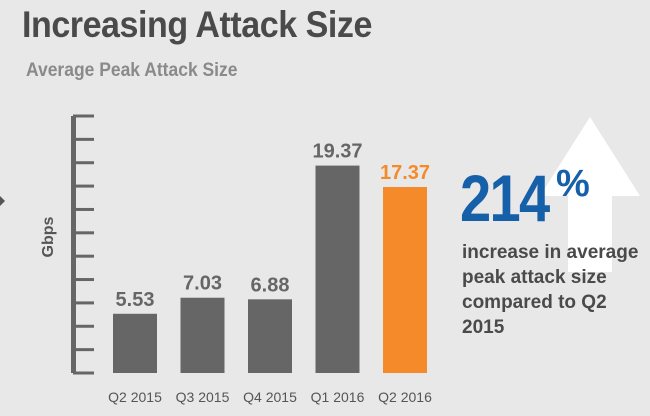 The image size is (650, 416). What do you see at coordinates (405, 173) in the screenshot?
I see `bar-value-label: 17.37` at bounding box center [405, 173].